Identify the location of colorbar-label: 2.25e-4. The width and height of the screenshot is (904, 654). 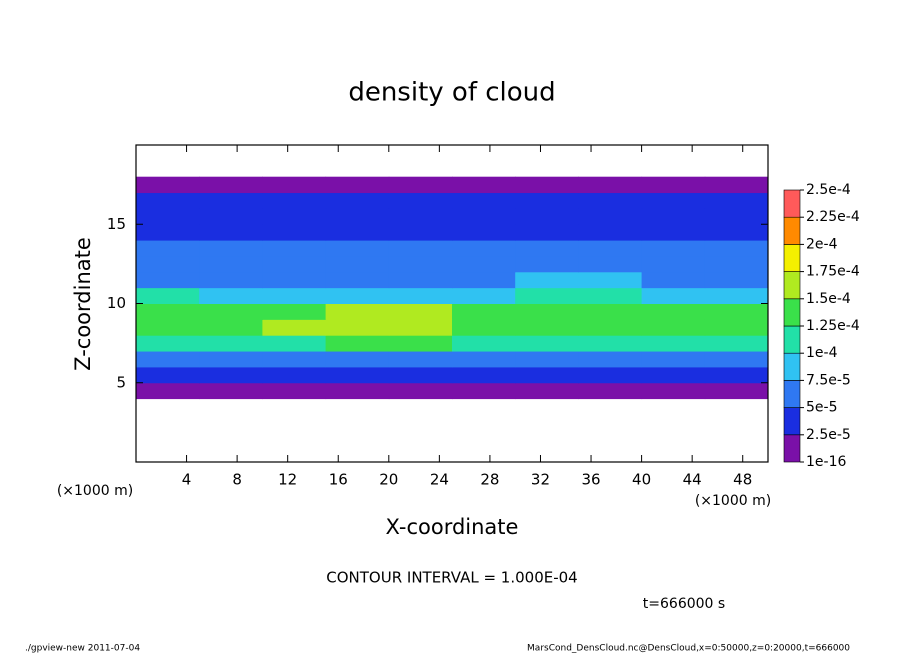
(833, 217).